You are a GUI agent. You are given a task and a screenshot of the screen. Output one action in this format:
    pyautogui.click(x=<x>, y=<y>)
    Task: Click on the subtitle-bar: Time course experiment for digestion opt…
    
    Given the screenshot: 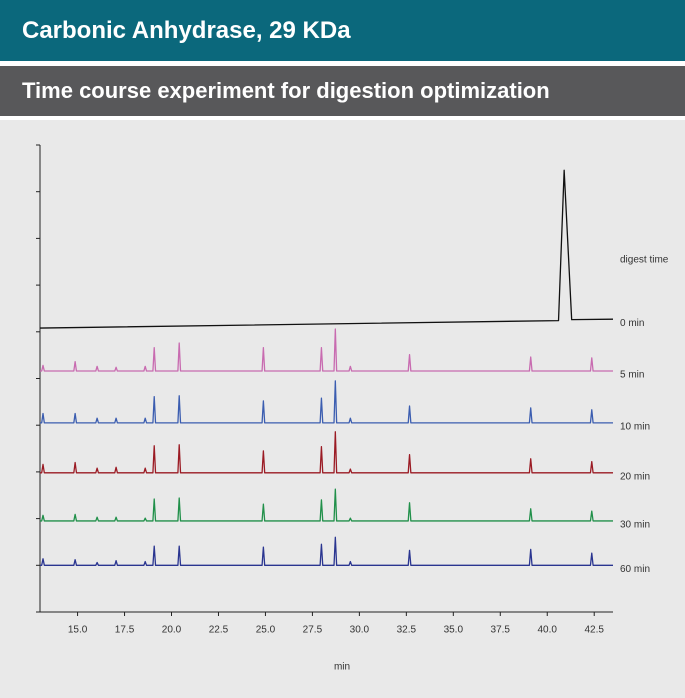 What is the action you would take?
    pyautogui.click(x=342, y=91)
    